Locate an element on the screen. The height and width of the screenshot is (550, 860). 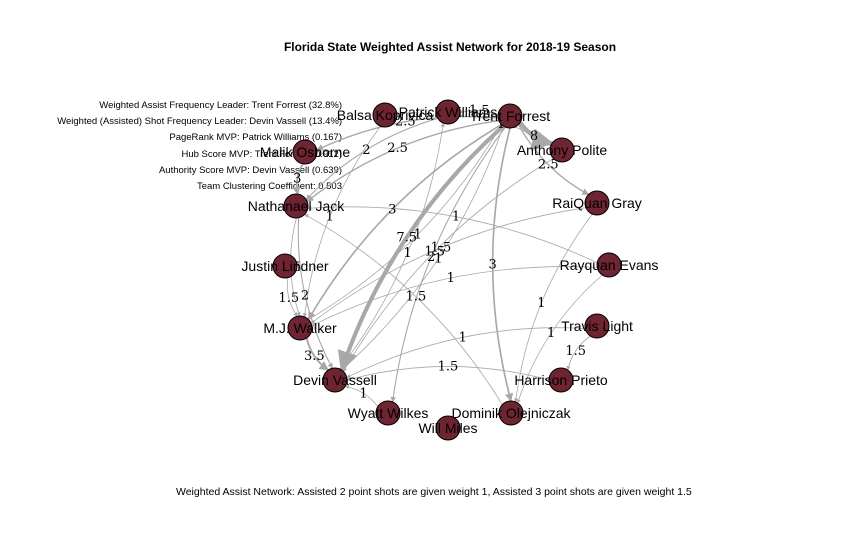
node-label-ap: Anthony Polite is located at coordinates (562, 150).